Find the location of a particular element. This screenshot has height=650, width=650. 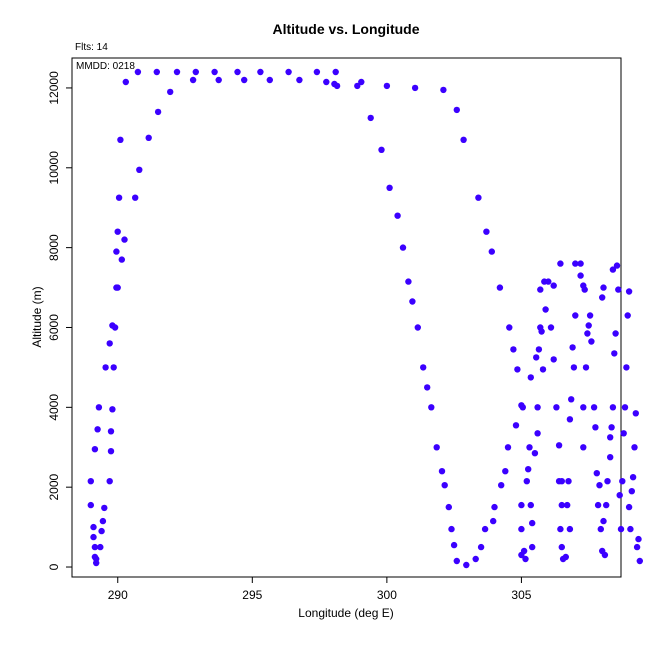

y-axis-label: Altitude (m) is located at coordinates (37, 316).